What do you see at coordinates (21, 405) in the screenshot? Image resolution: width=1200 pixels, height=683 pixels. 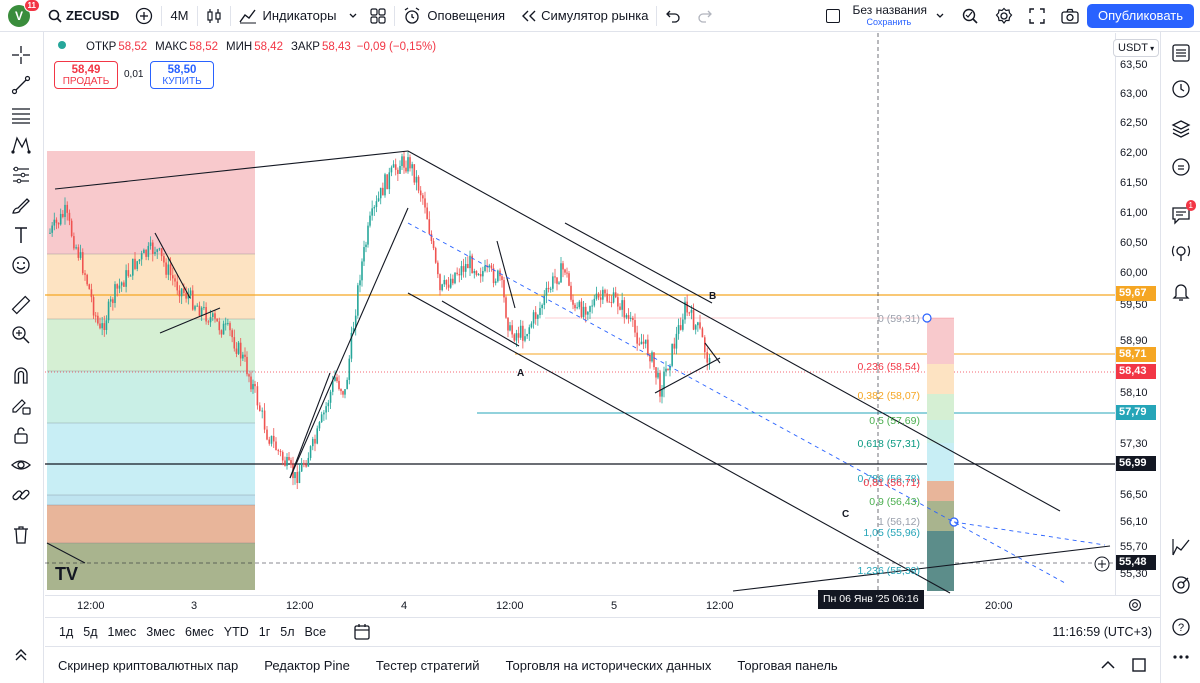 I see `lock-draw-tool` at bounding box center [21, 405].